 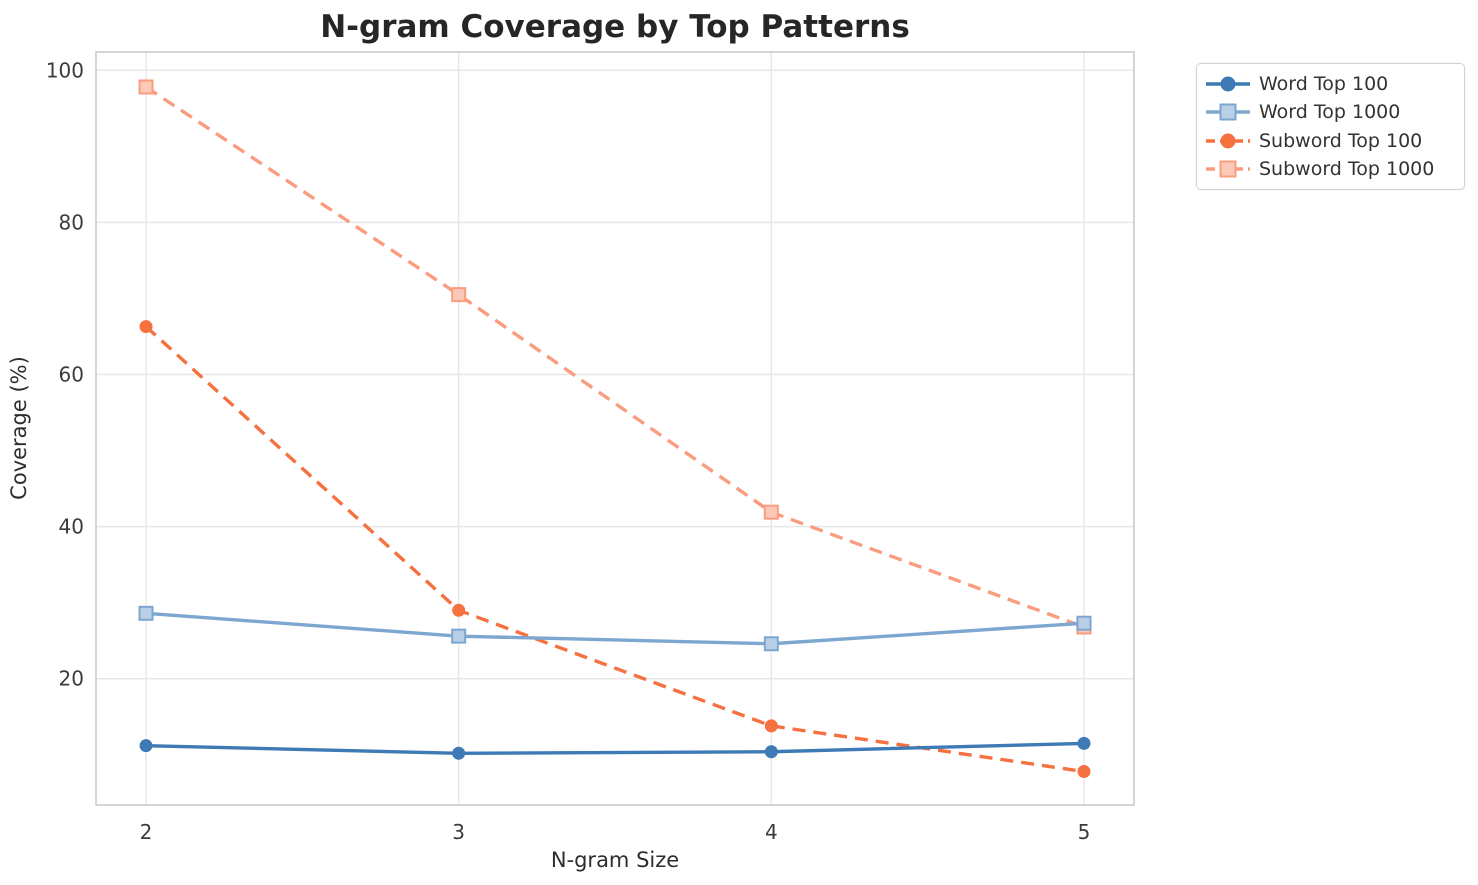 I want to click on x-tick-label: 3, so click(x=458, y=832).